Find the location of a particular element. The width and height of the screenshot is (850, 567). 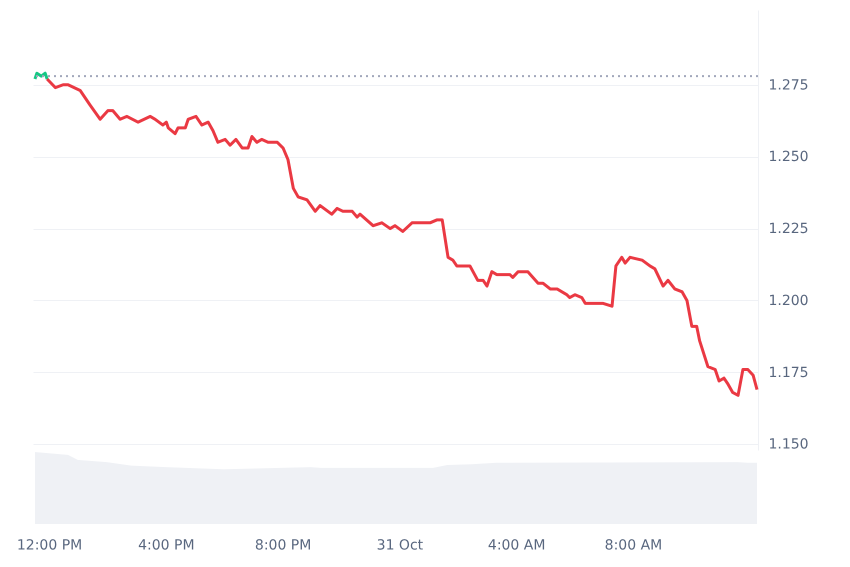

x-tick-label: 4:00 PM is located at coordinates (166, 546).